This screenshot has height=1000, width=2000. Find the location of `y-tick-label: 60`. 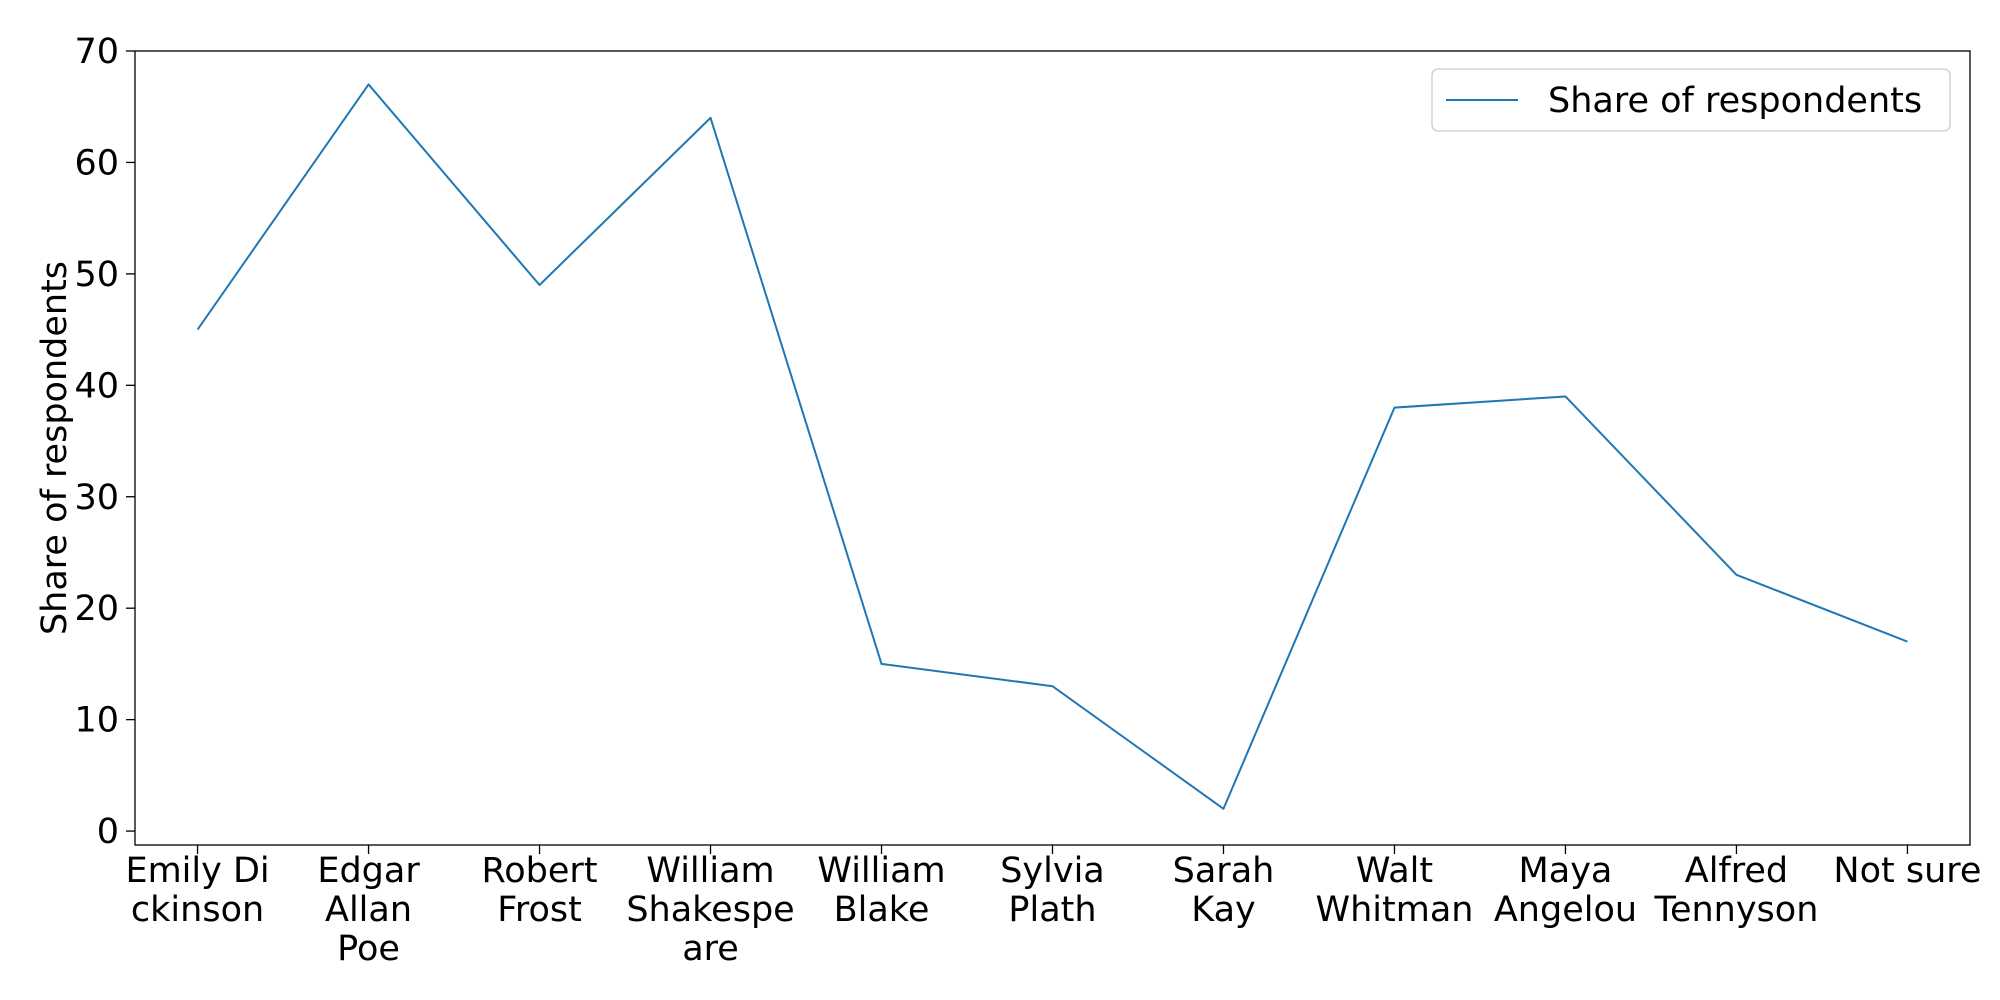

y-tick-label: 60 is located at coordinates (96, 163).